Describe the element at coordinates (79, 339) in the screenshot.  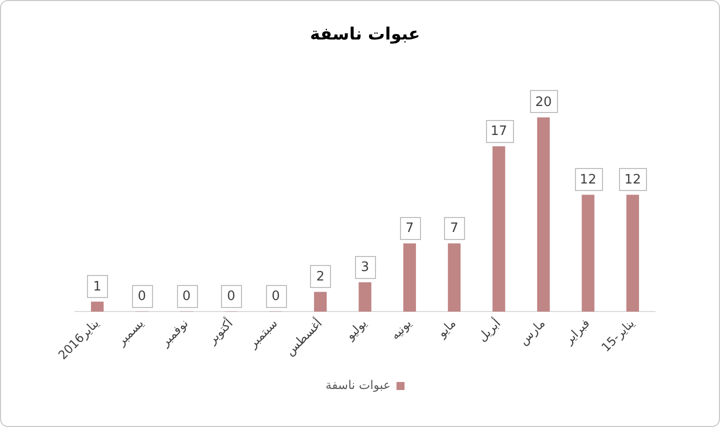
I see `x-tick-label: يناير2016` at that location.